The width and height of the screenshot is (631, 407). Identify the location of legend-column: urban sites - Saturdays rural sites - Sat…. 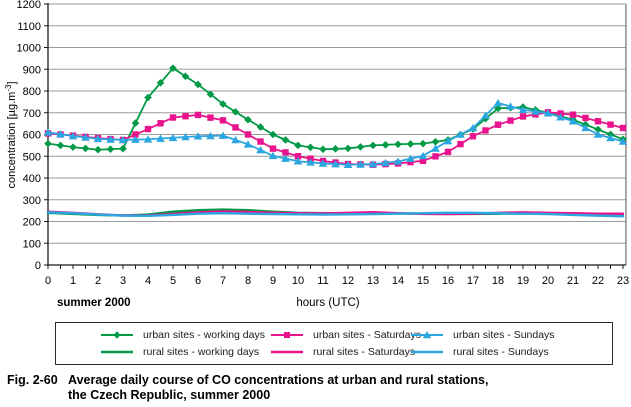
(345, 343).